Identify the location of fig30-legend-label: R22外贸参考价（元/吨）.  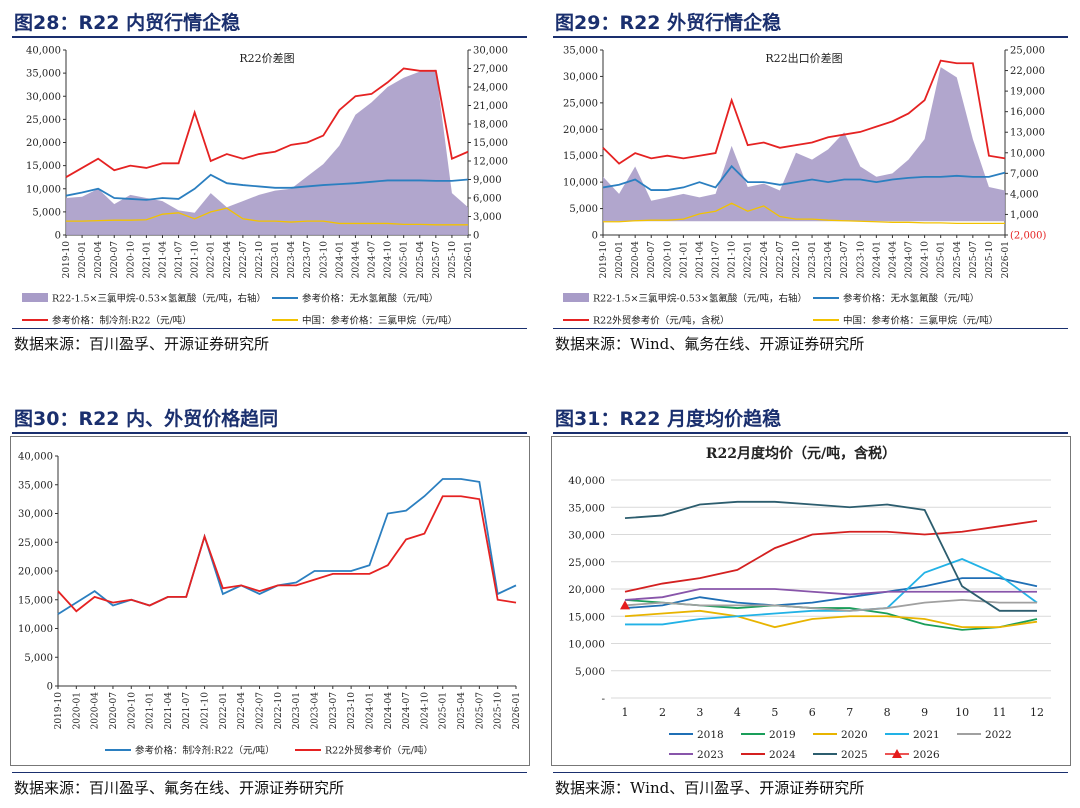
(379, 751).